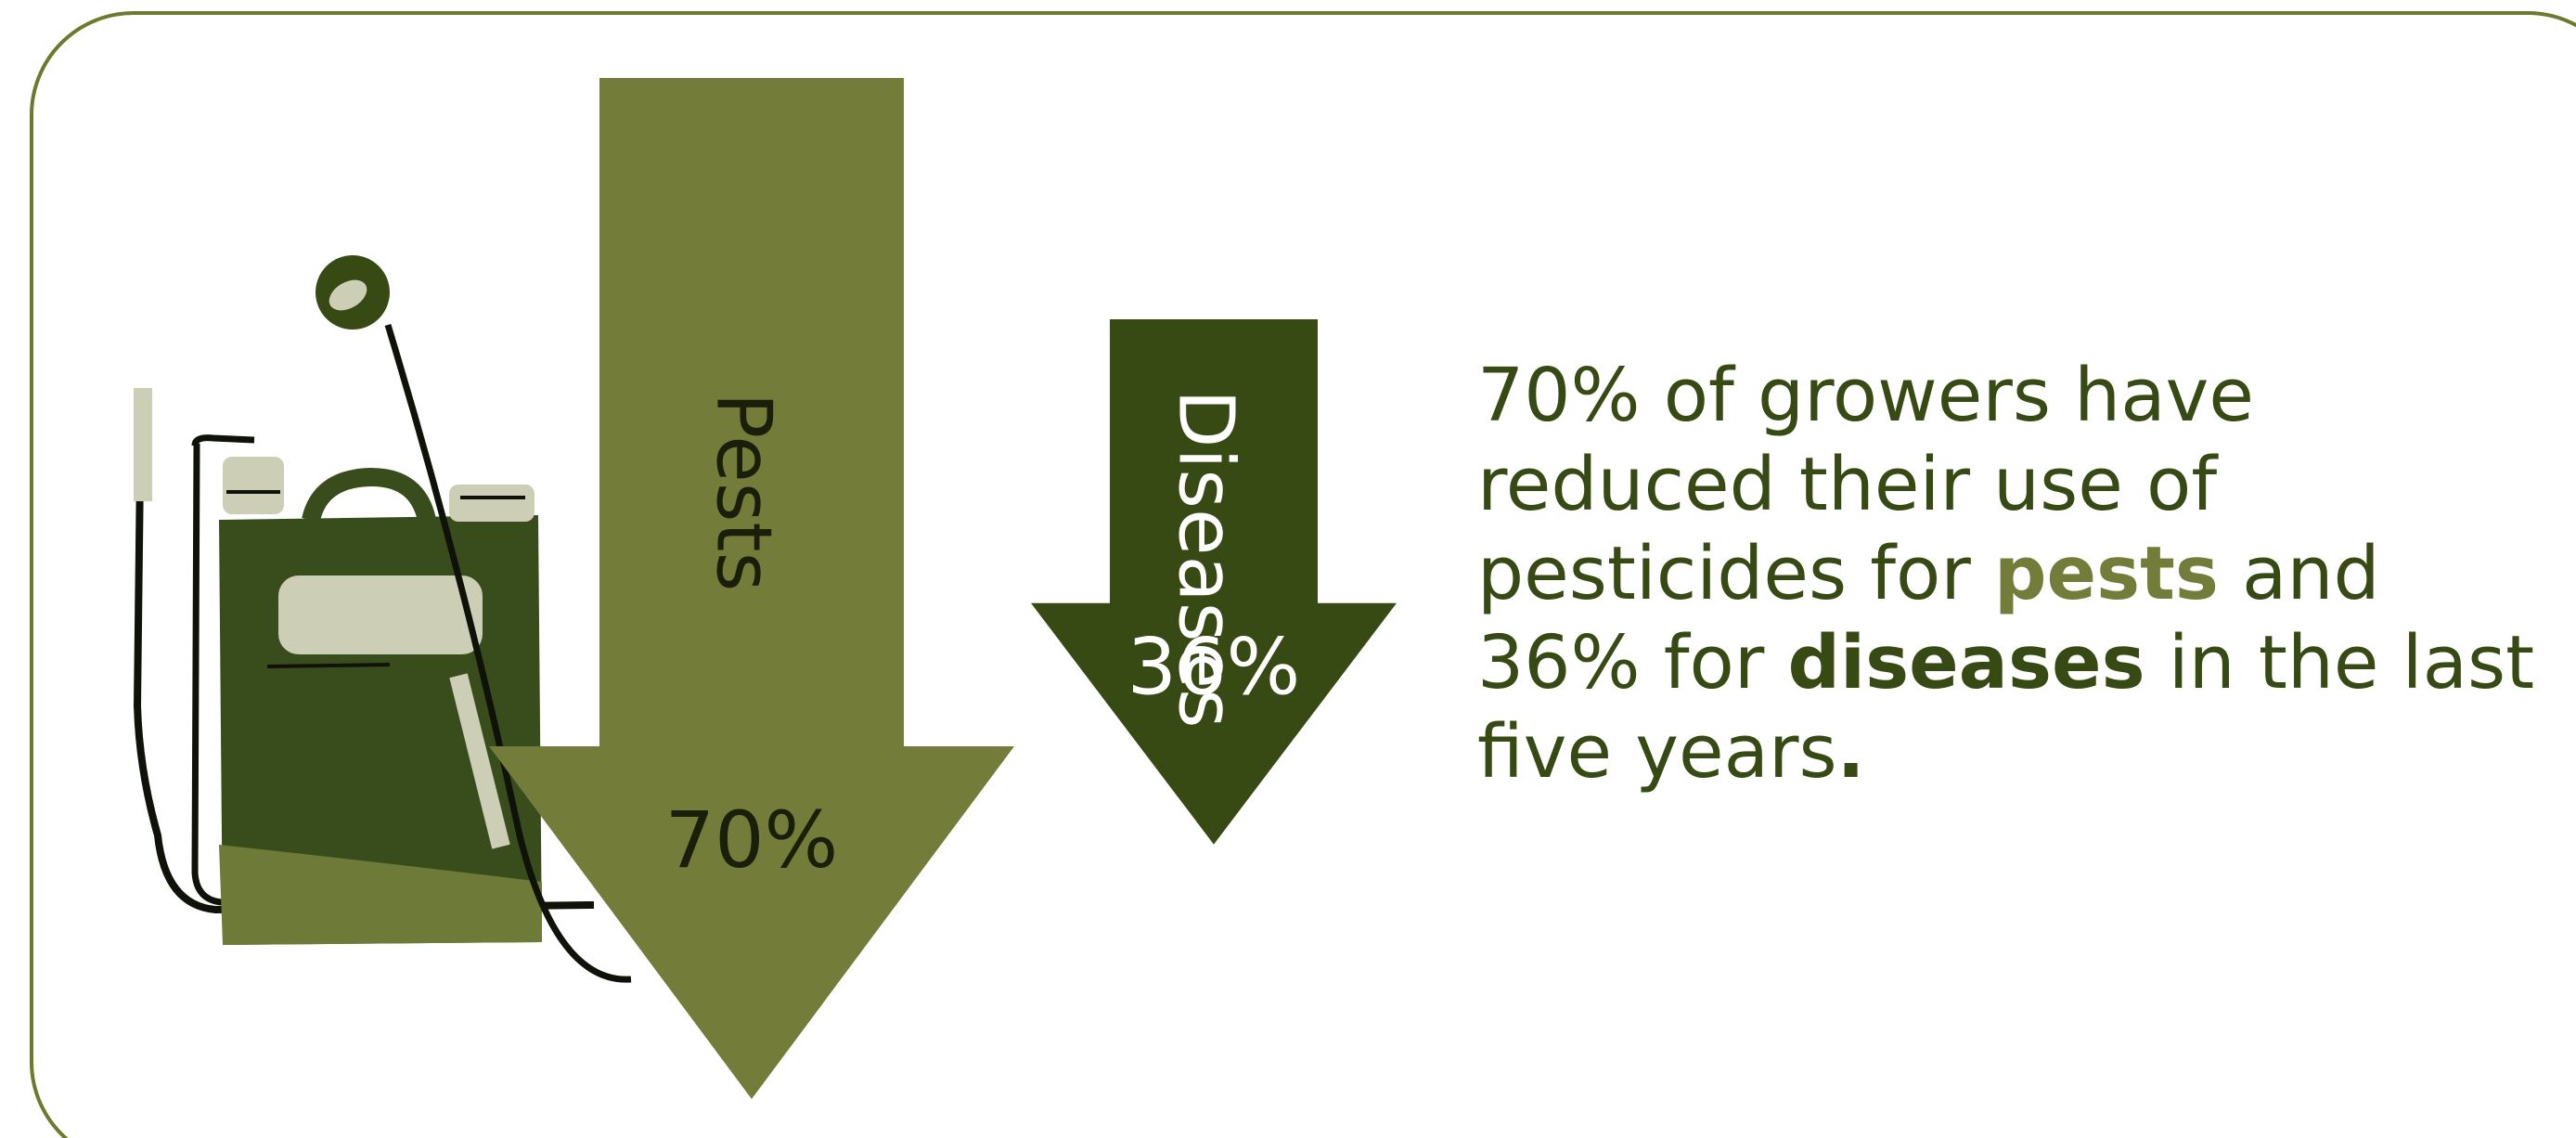  Describe the element at coordinates (1657, 752) in the screenshot. I see `statement-text: five years` at that location.